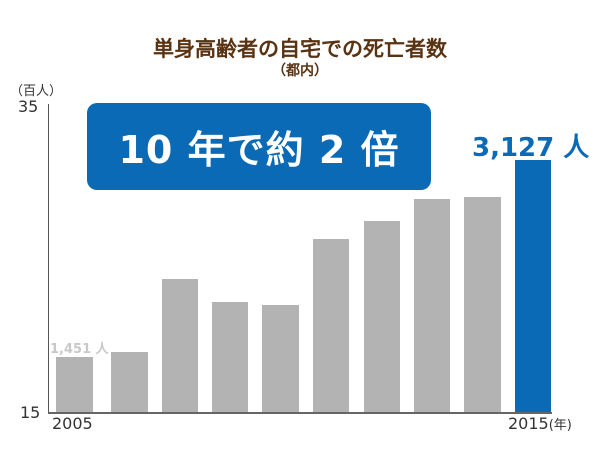 This screenshot has height=450, width=600. I want to click on bar-2013, so click(482, 304).